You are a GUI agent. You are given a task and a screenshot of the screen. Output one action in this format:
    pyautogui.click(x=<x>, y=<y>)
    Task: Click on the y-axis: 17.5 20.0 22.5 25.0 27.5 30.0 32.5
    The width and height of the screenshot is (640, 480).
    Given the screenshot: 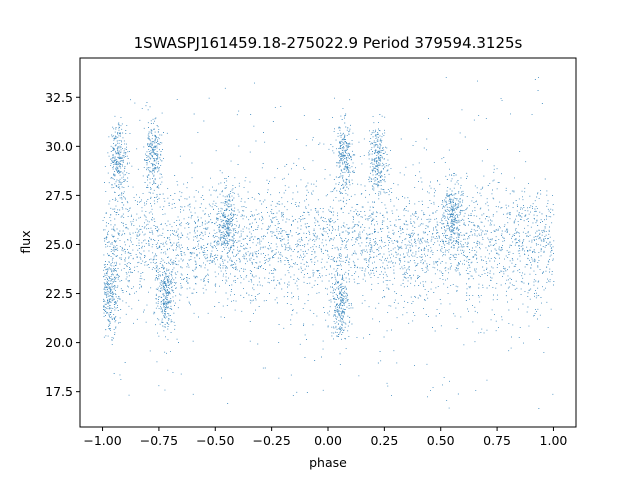 What is the action you would take?
    pyautogui.click(x=62, y=244)
    